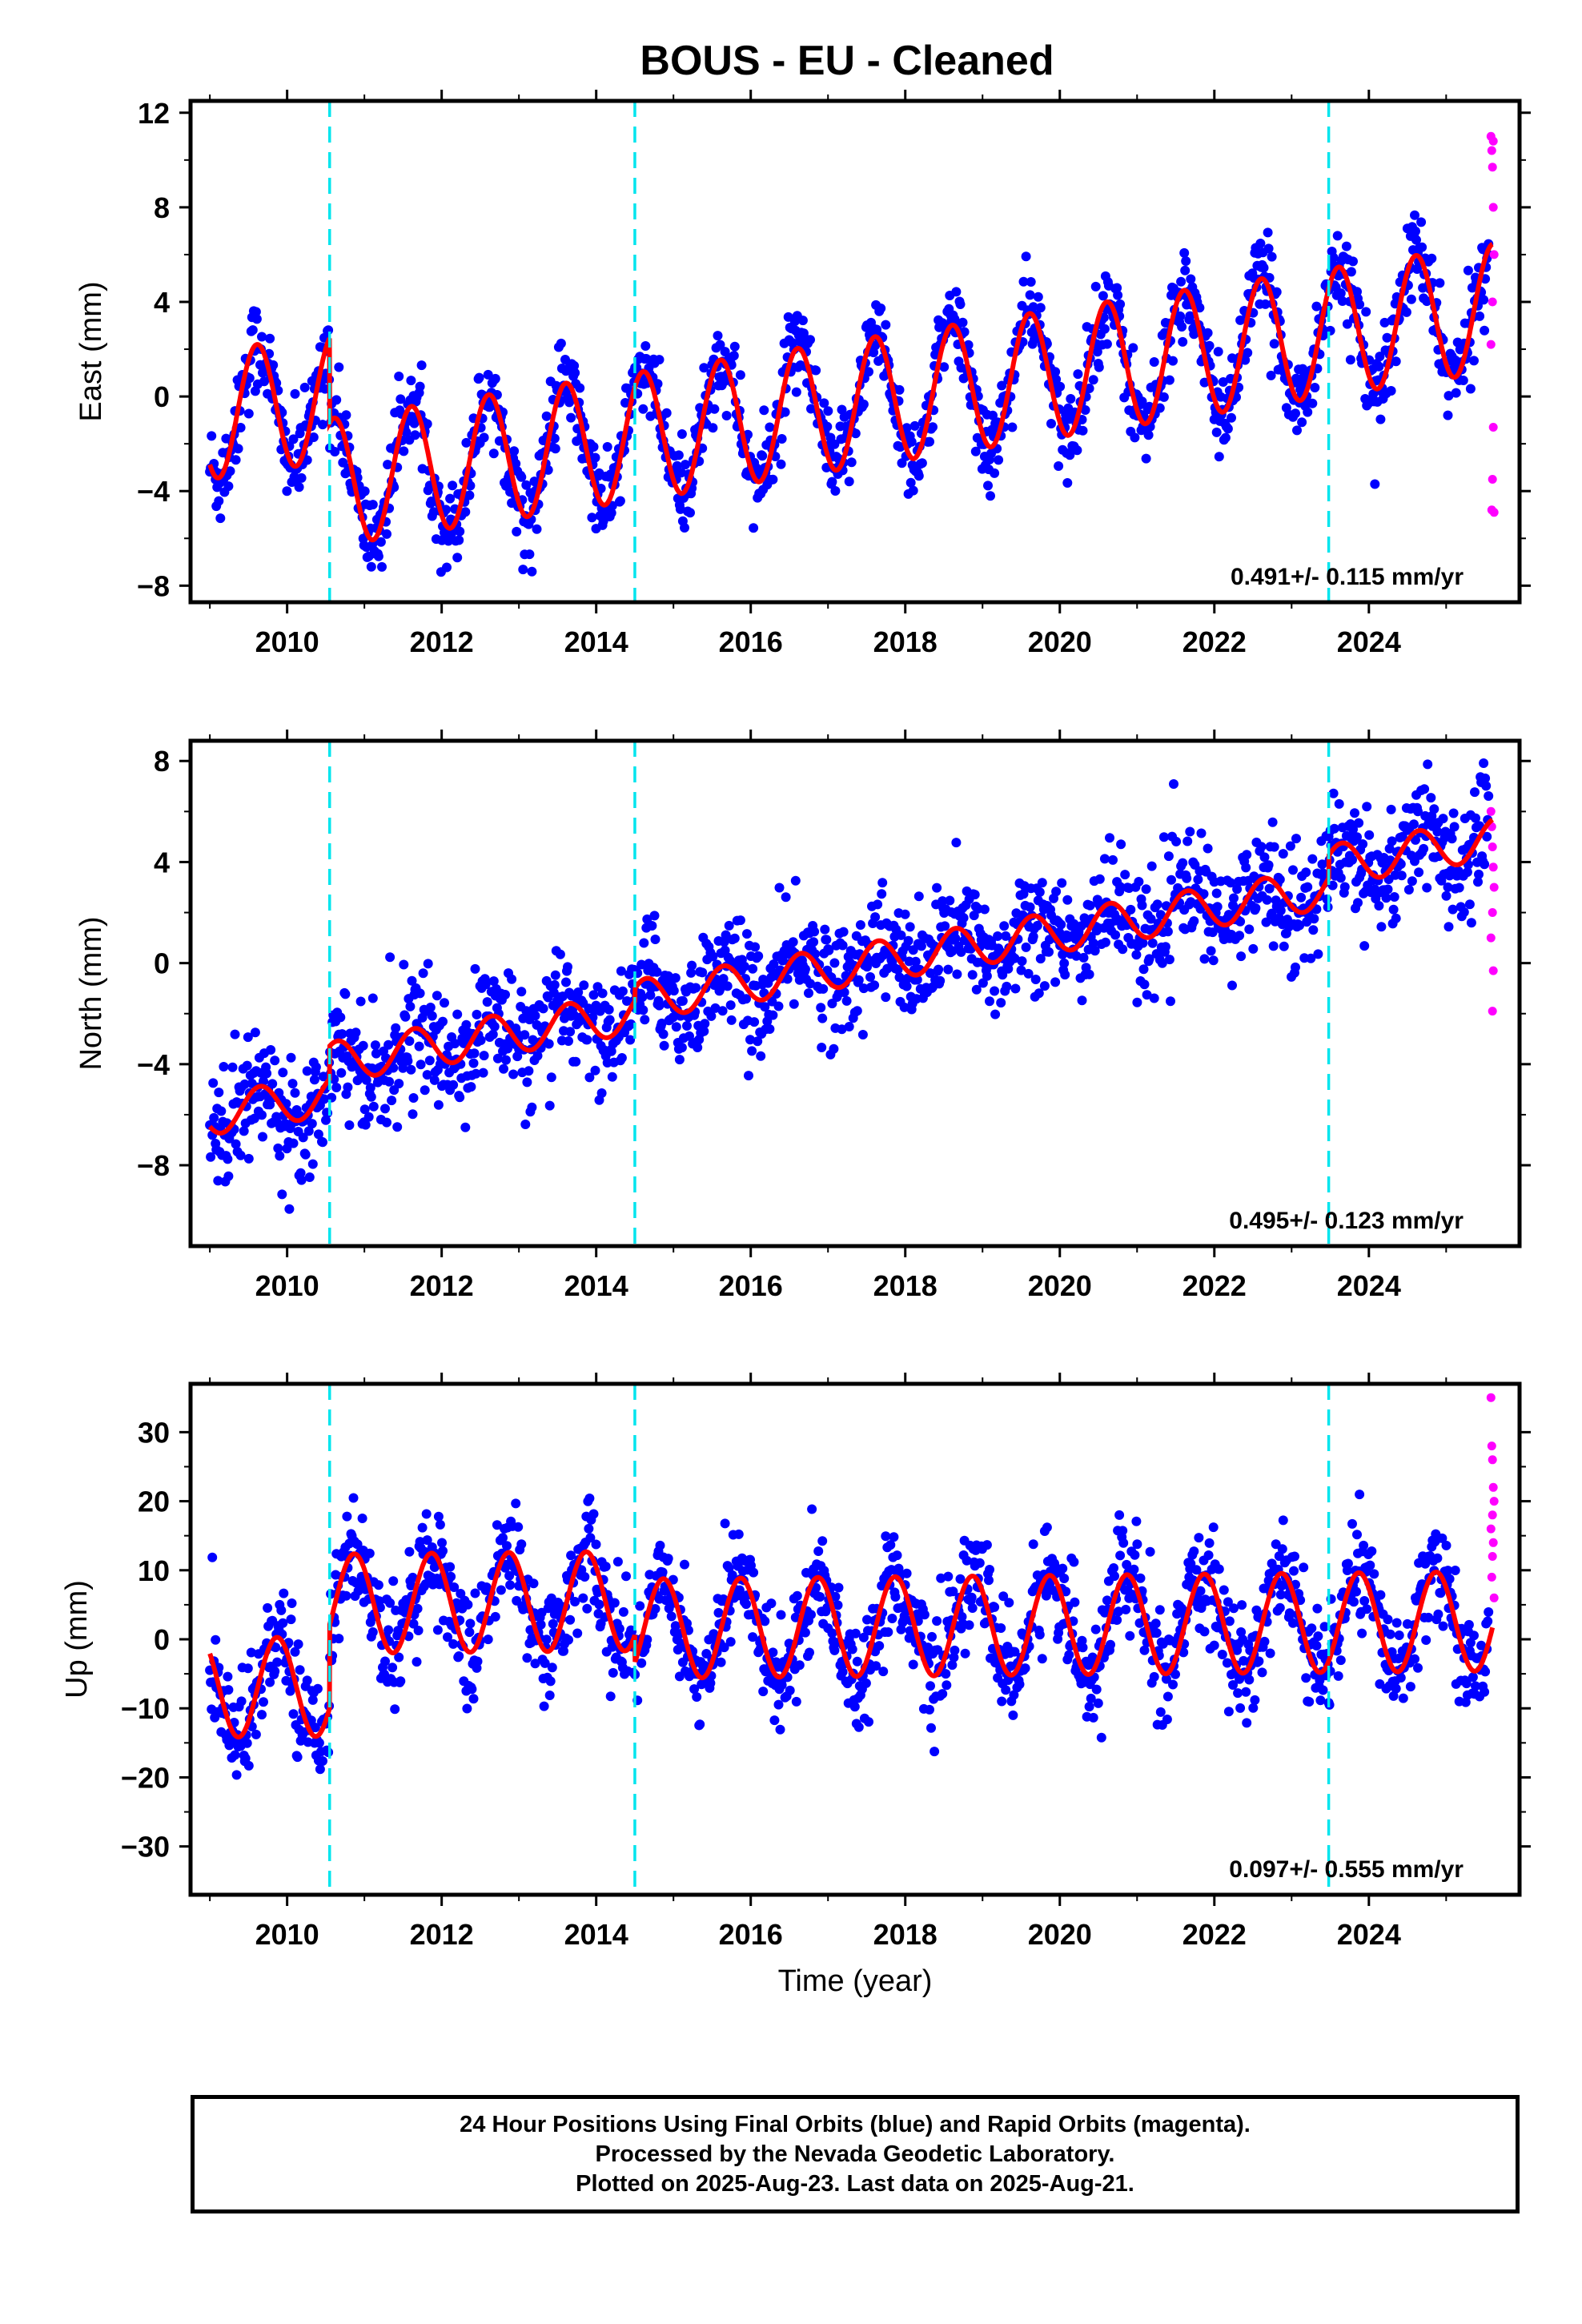 The image size is (1582, 2324). I want to click on y-tick-label: −4, so click(154, 1065).